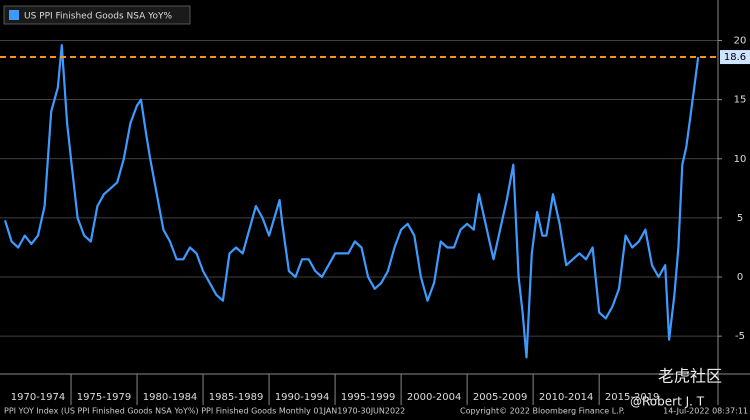 This screenshot has height=420, width=750. Describe the element at coordinates (690, 376) in the screenshot. I see `watermark: 老虎社区` at that location.